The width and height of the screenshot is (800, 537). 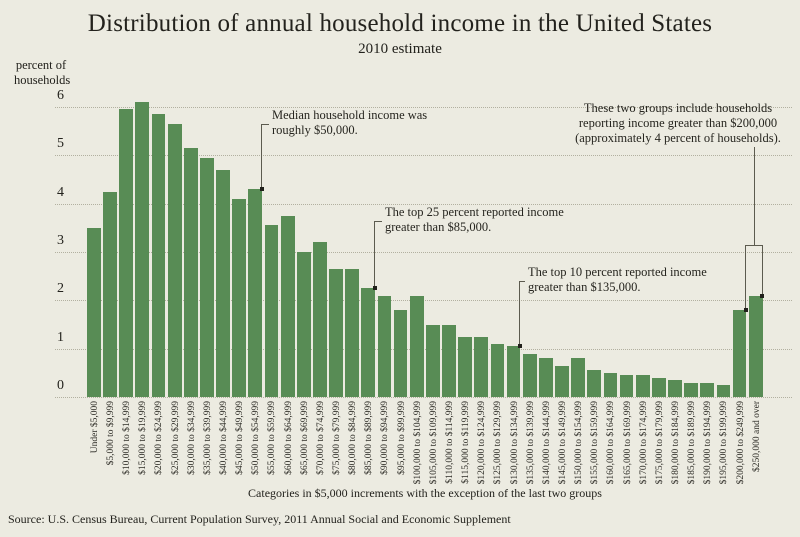 I want to click on x-tick-label: $160,000 to $164,999, so click(x=611, y=443).